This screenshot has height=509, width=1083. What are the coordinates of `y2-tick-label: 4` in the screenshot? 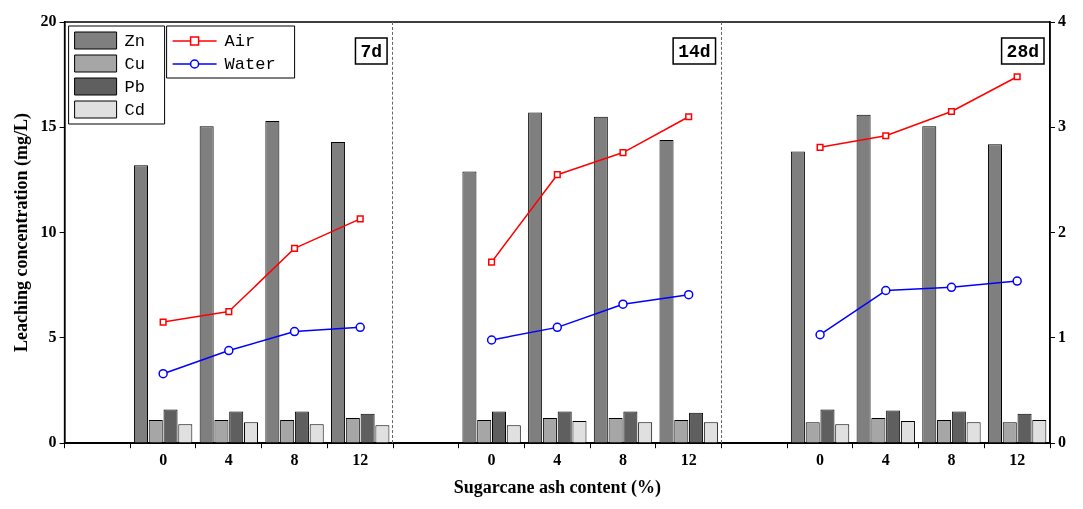 It's located at (1062, 21).